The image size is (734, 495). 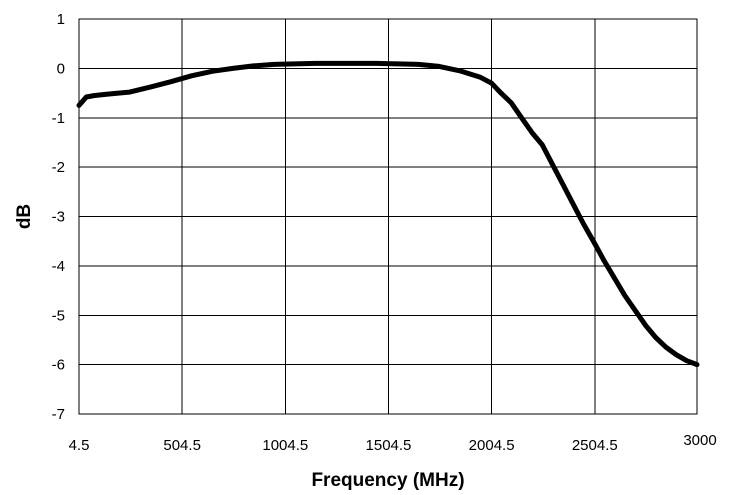 What do you see at coordinates (58, 167) in the screenshot?
I see `y-tick-label: -2` at bounding box center [58, 167].